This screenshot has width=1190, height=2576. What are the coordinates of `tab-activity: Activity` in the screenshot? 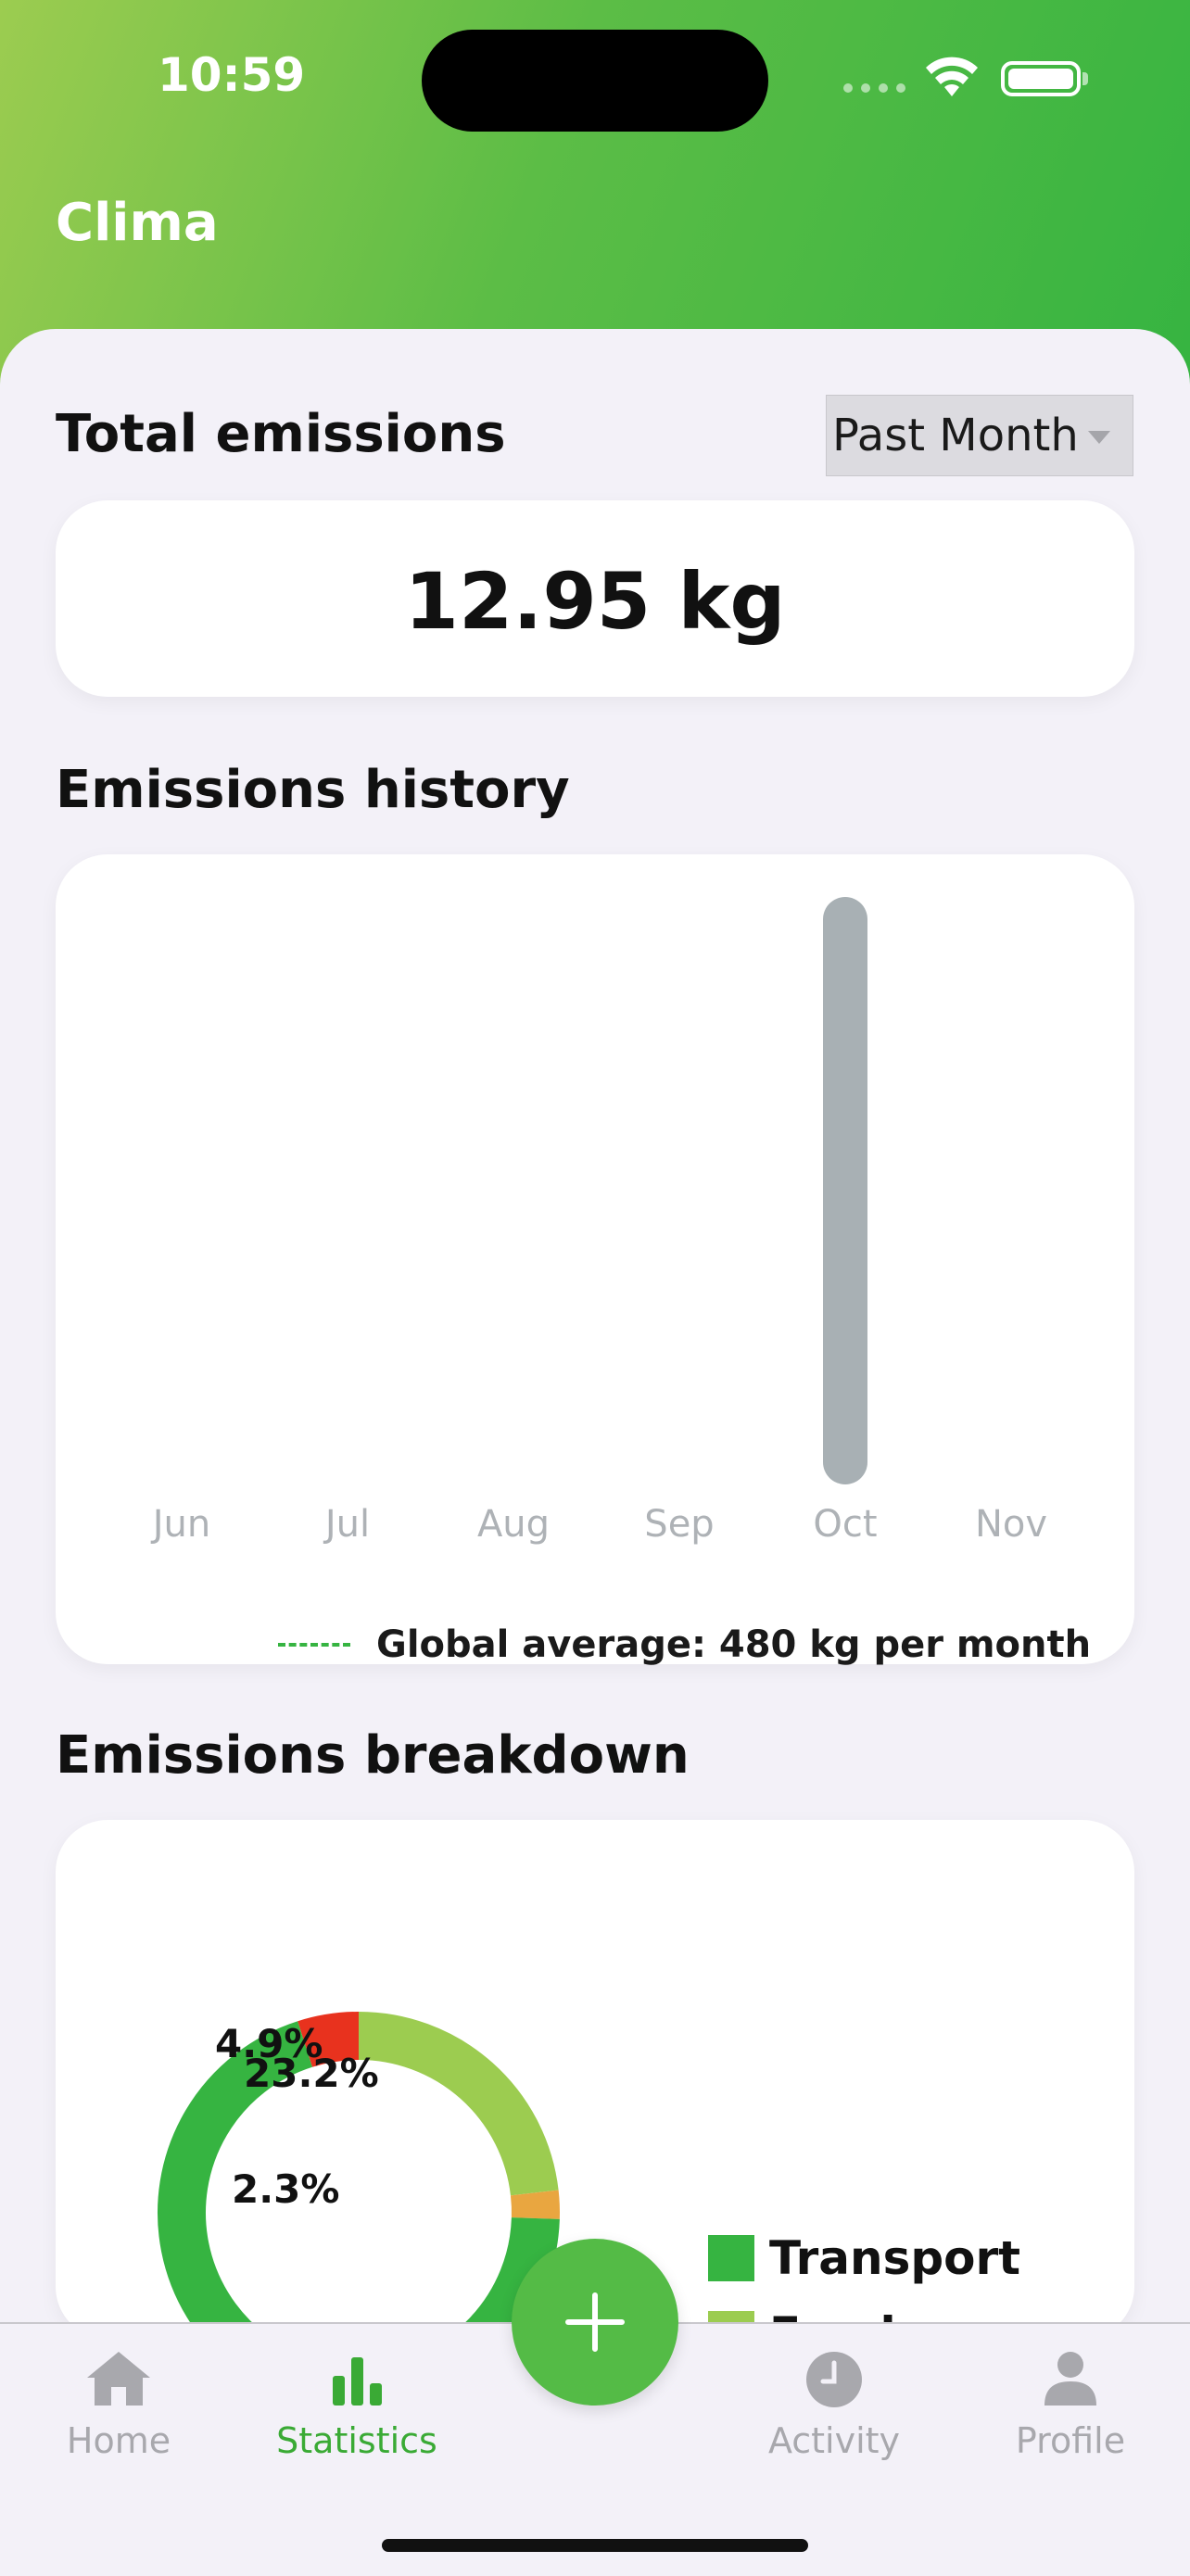 It's located at (834, 2404).